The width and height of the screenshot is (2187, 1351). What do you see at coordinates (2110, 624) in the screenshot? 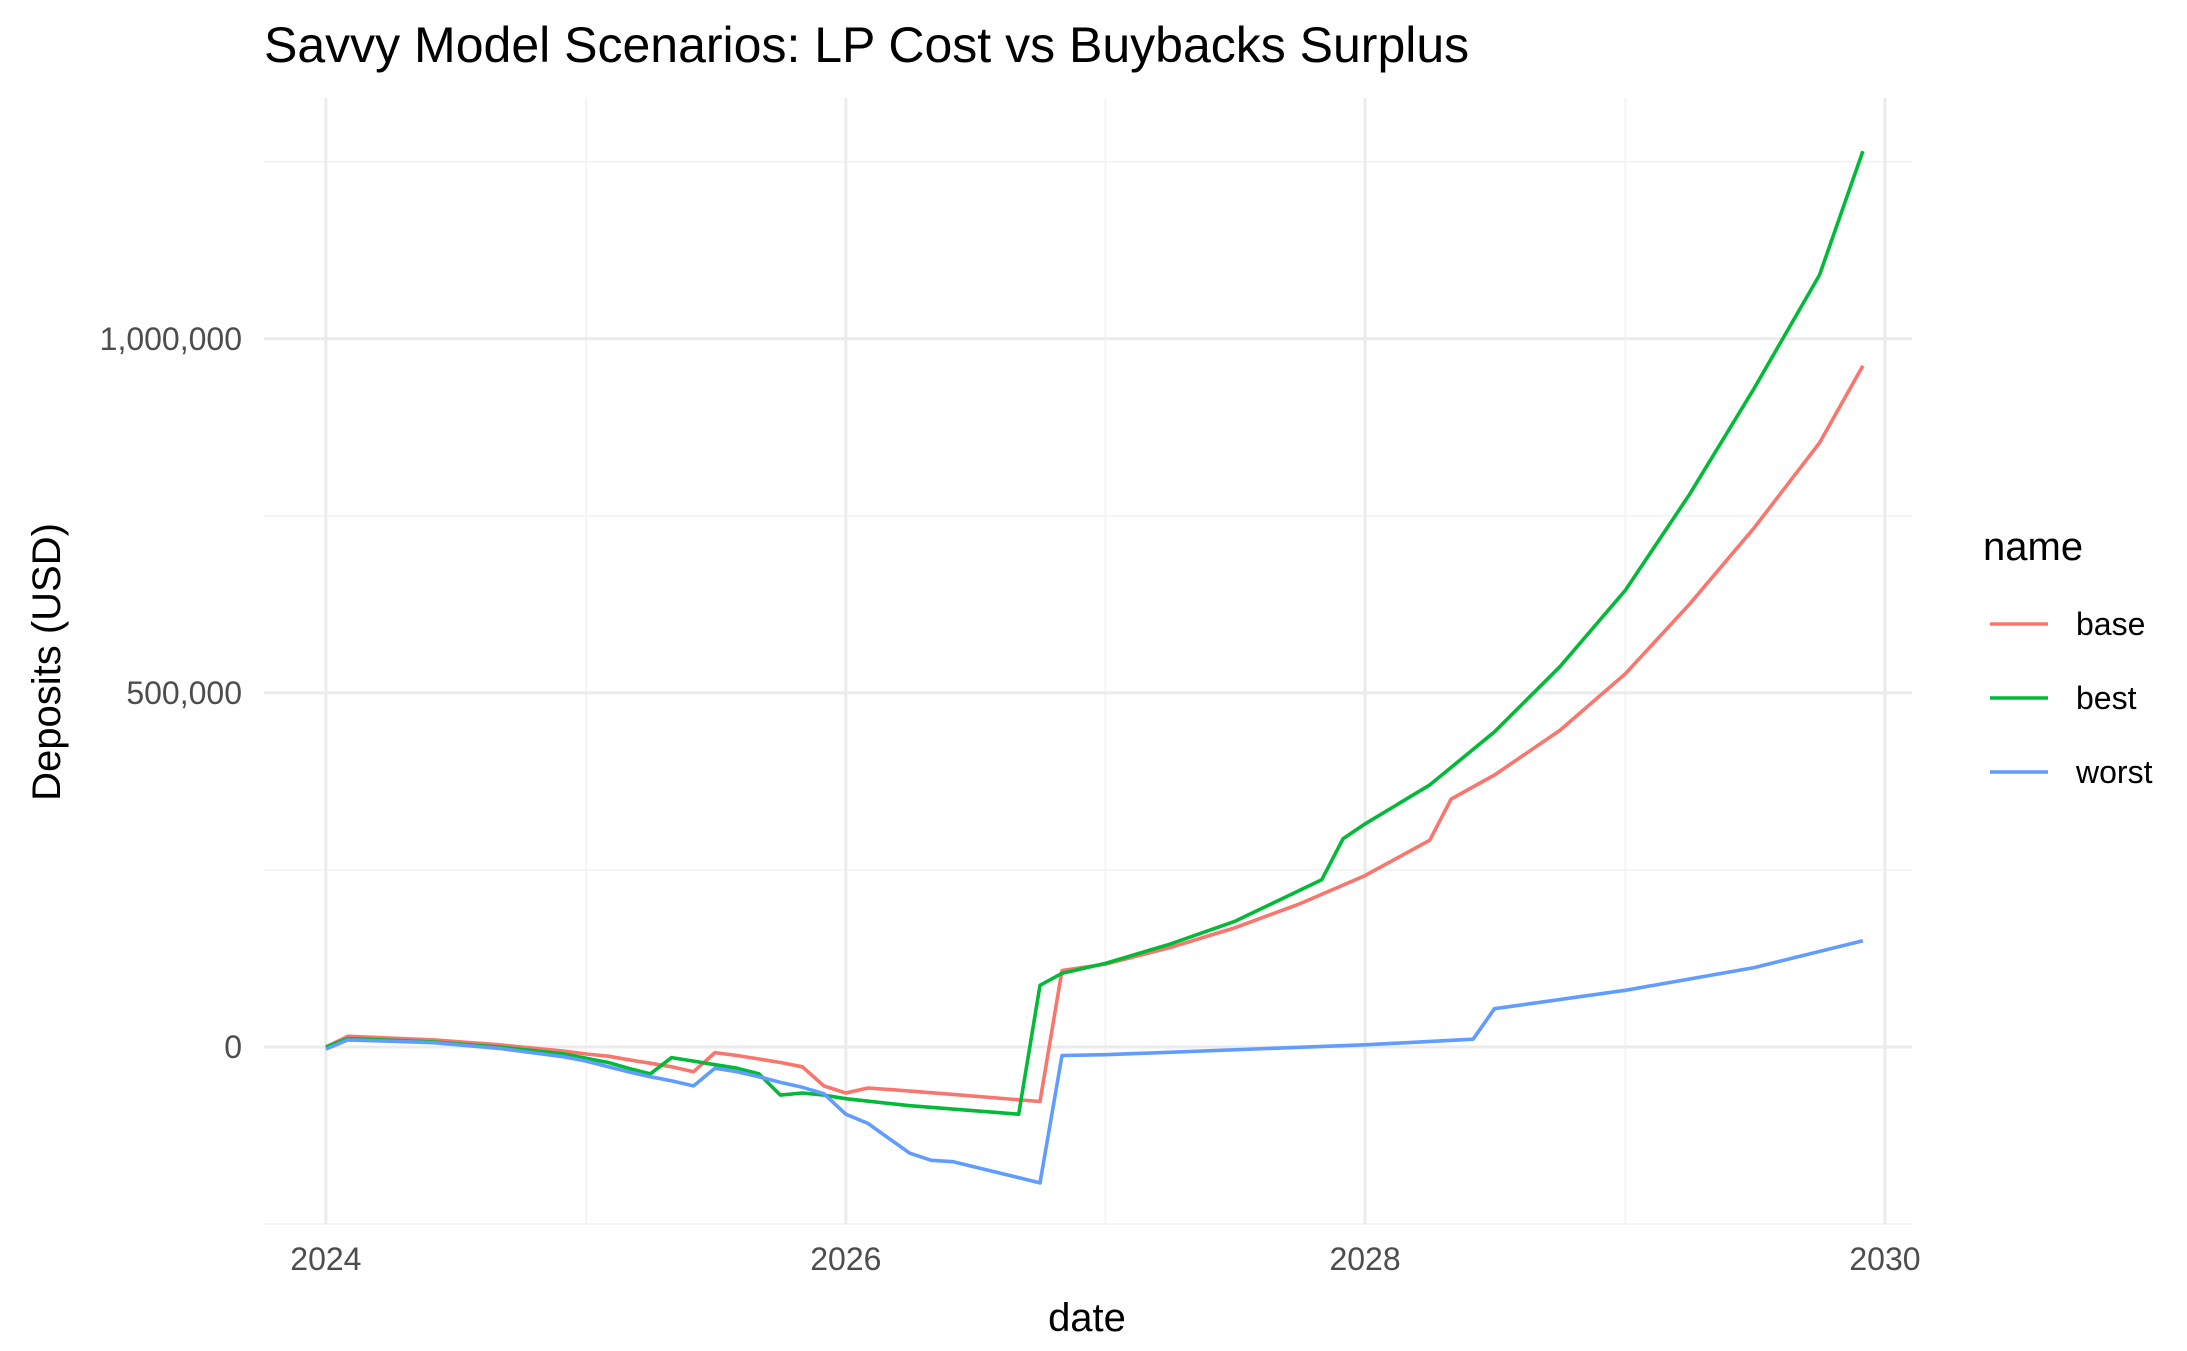
I see `legend-label-base: base` at bounding box center [2110, 624].